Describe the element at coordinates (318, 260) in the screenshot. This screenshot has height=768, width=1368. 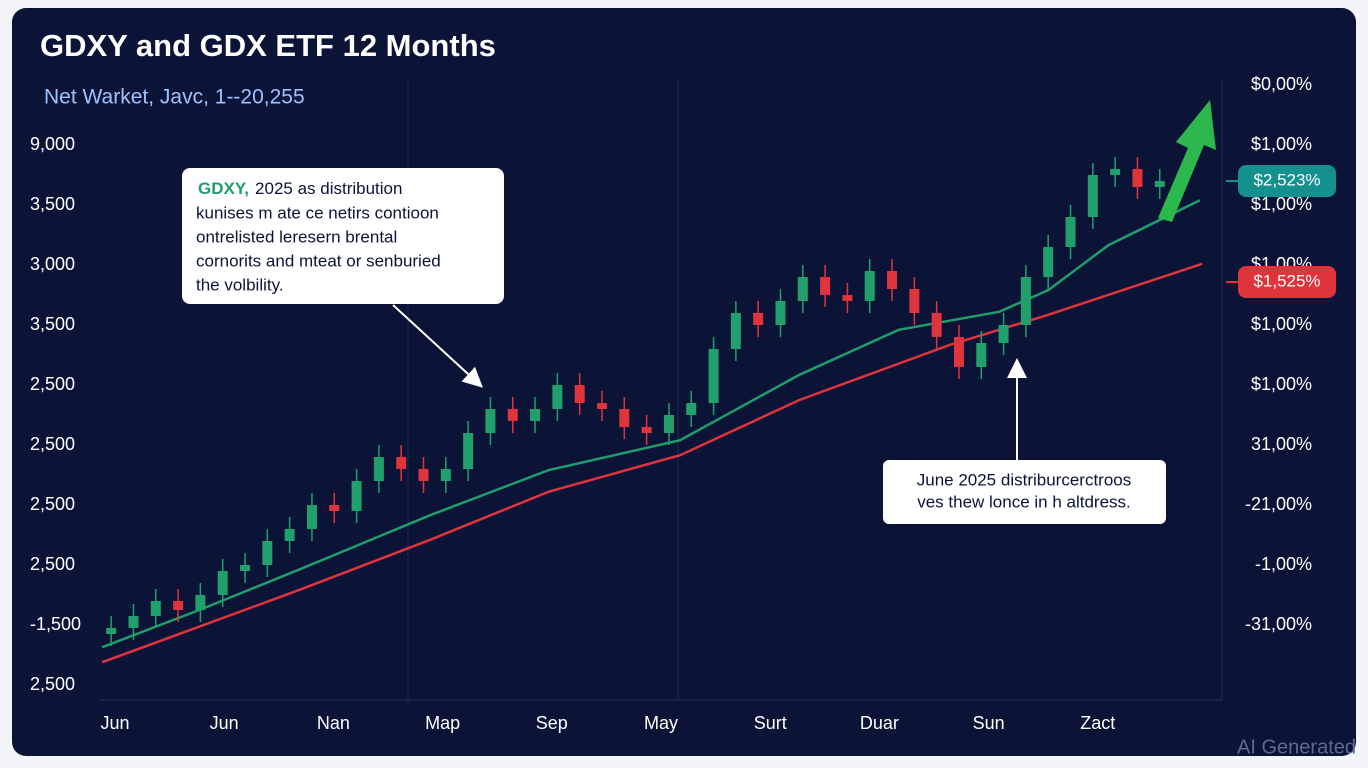
I see `annotation-text: cornorits and mteat or senburied` at that location.